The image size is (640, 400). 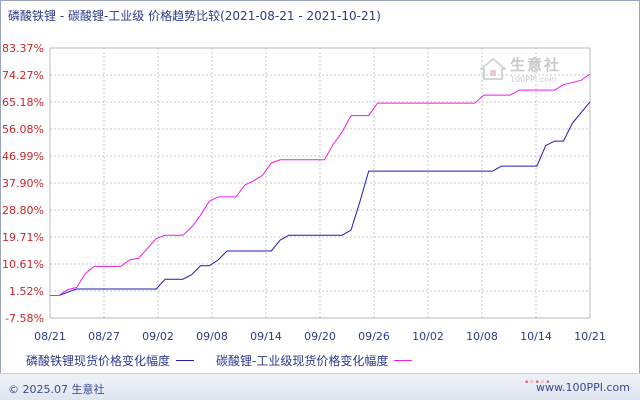 What do you see at coordinates (536, 65) in the screenshot?
I see `watermark-name: 生意社` at bounding box center [536, 65].